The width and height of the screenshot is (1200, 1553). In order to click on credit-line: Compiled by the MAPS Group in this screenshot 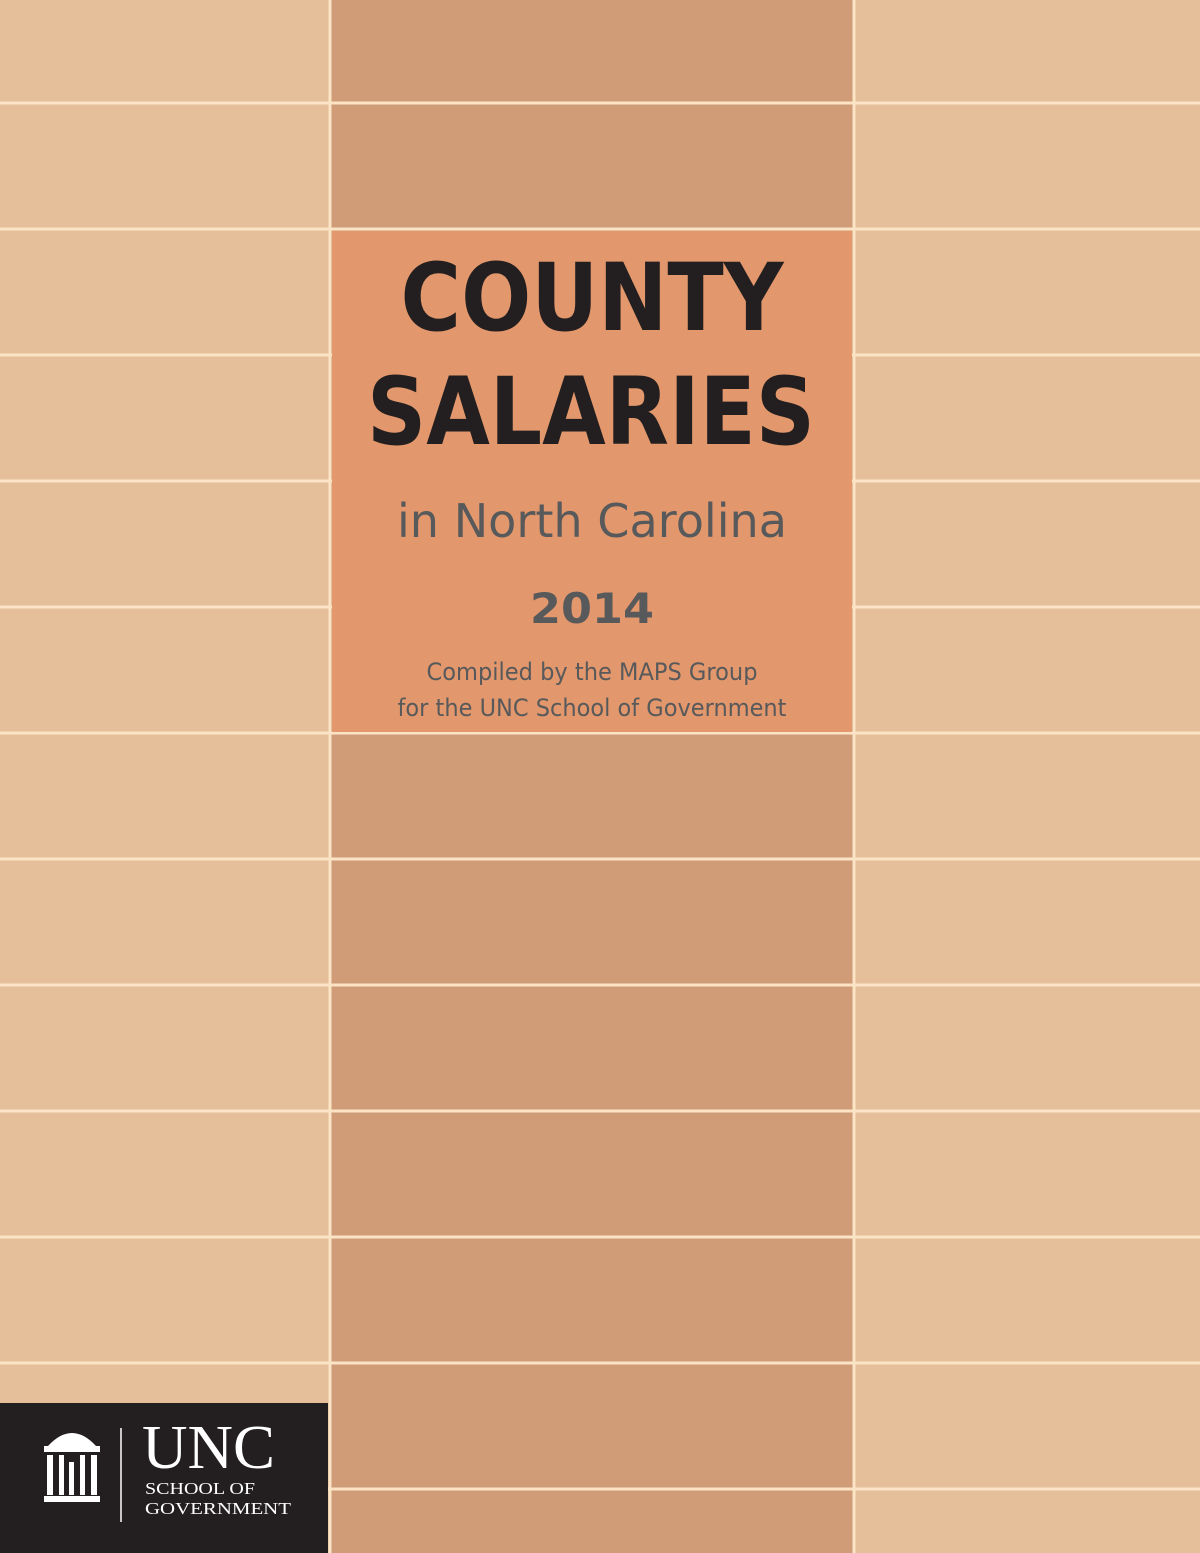, I will do `click(592, 672)`.